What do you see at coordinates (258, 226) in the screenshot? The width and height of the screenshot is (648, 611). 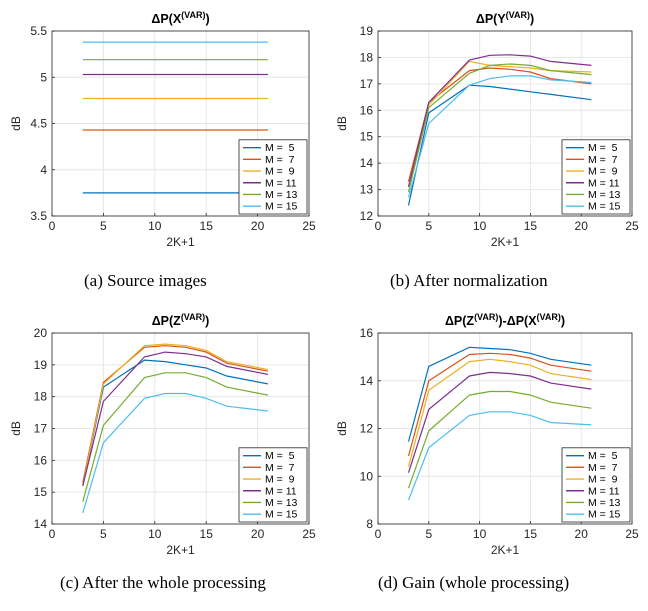 I see `chart-a-x-tick-label: 20` at bounding box center [258, 226].